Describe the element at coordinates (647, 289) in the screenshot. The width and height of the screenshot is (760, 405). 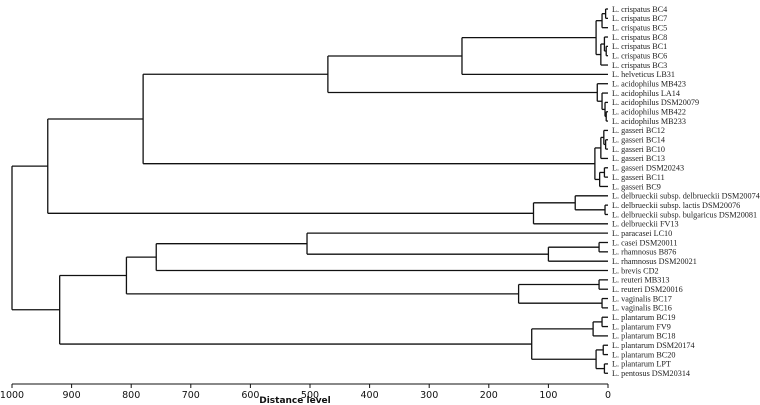
I see `leaf-label: L. reuteri DSM20016` at that location.